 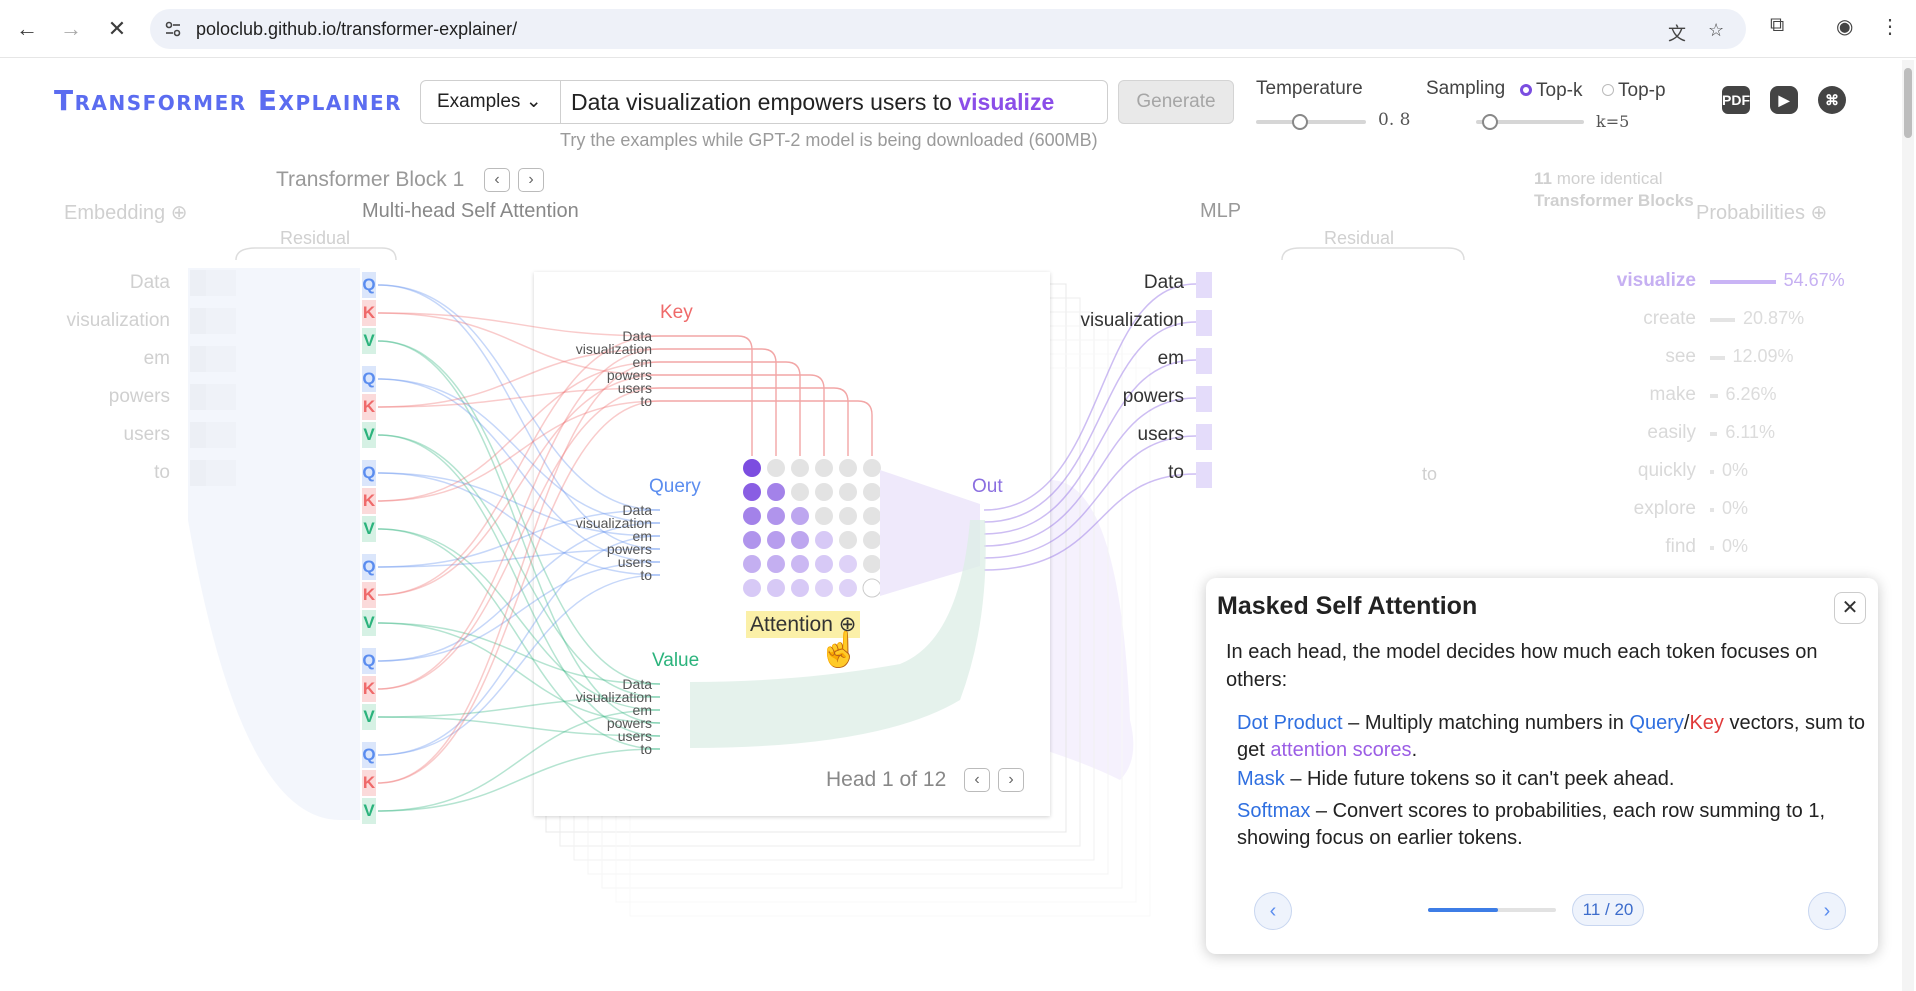 I want to click on more-blocks-note: 11 more identical Transformer Blocks, so click(x=1614, y=189).